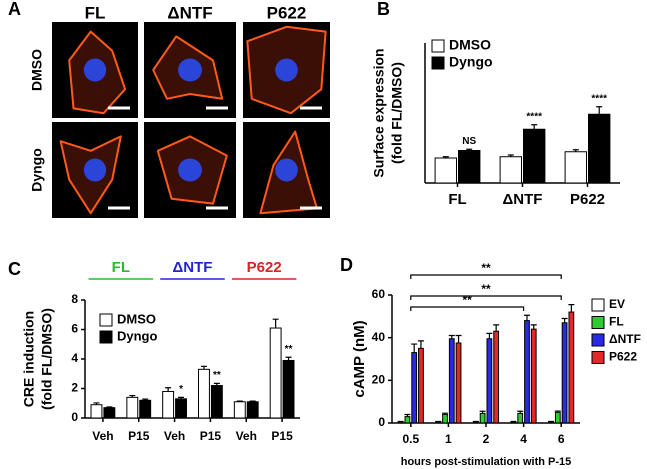 This screenshot has width=647, height=469. I want to click on significance-label: NS, so click(469, 141).